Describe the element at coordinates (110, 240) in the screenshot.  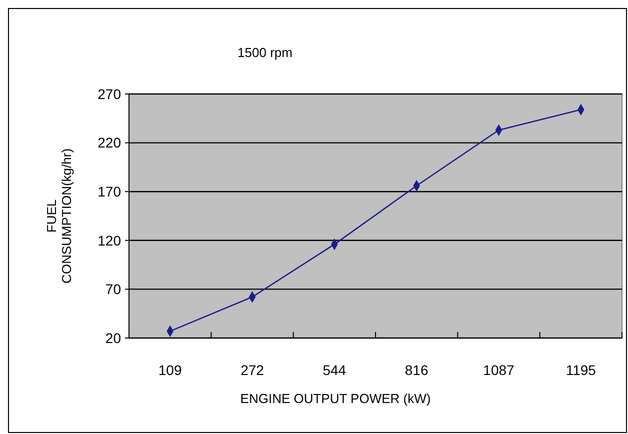
I see `y-tick-label: 120` at that location.